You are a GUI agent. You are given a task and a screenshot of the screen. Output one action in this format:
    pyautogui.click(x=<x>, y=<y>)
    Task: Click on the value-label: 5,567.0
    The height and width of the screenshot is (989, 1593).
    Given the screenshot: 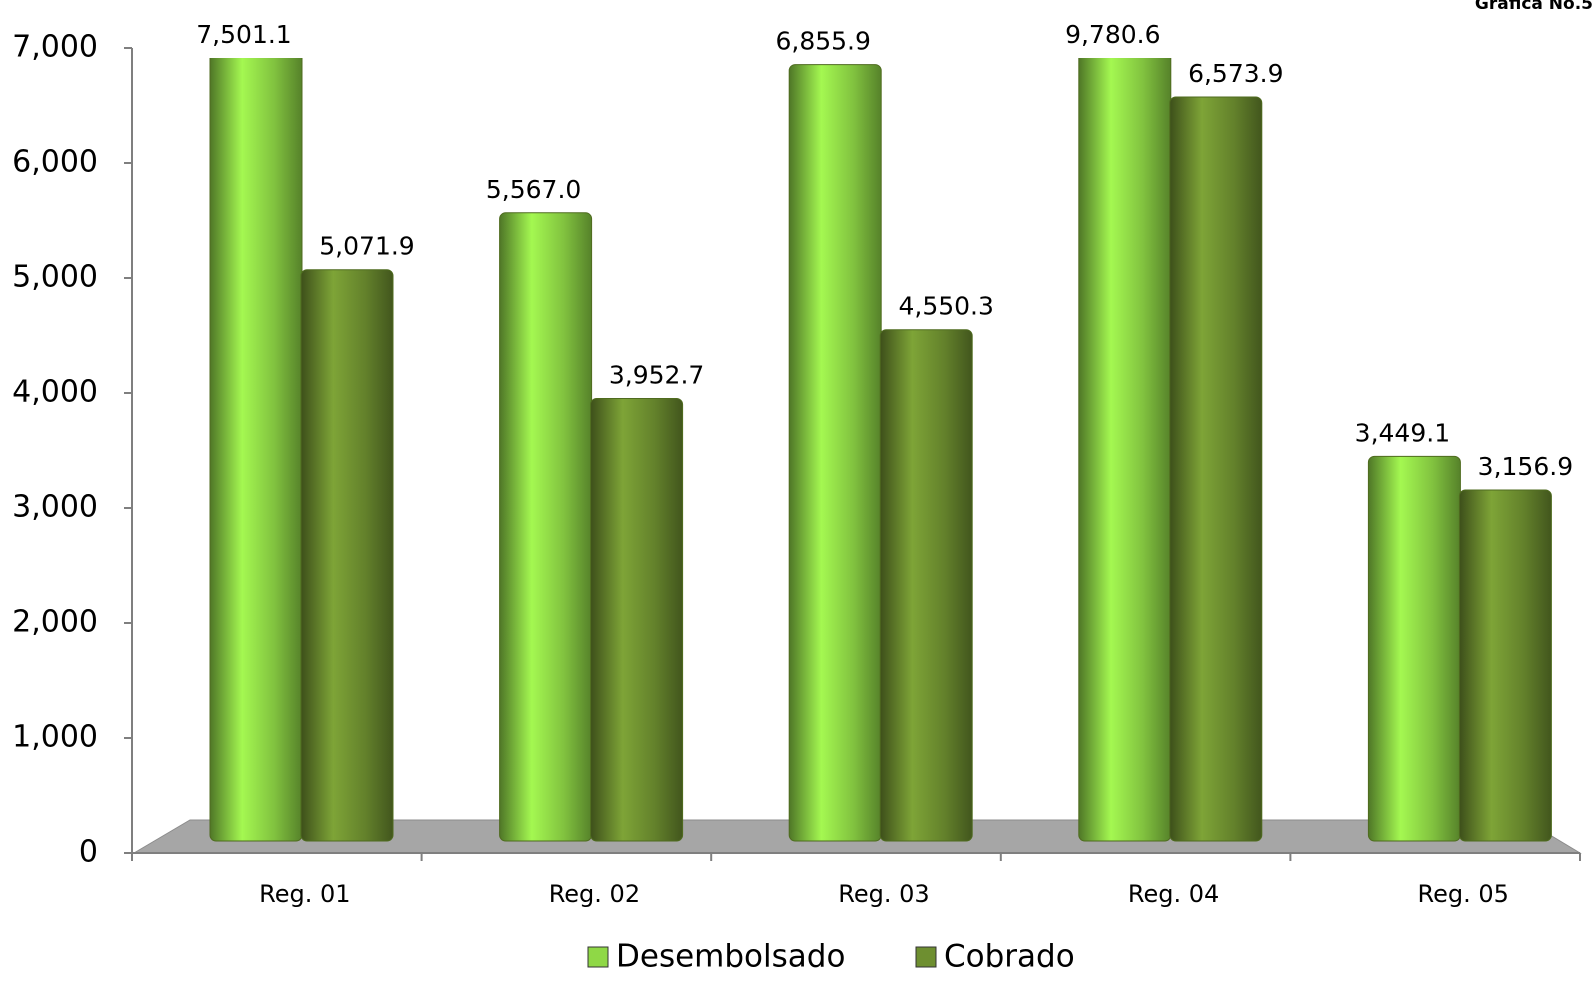 What is the action you would take?
    pyautogui.click(x=533, y=189)
    